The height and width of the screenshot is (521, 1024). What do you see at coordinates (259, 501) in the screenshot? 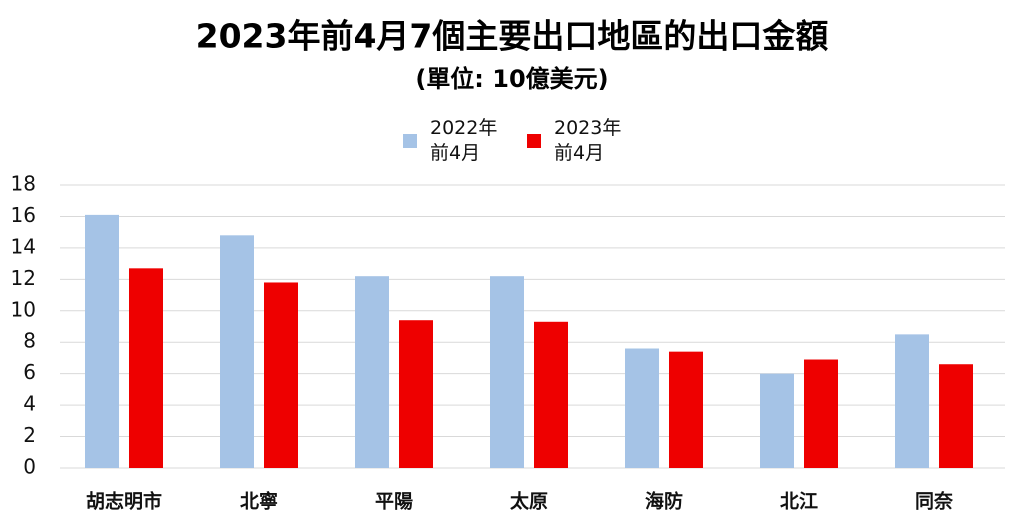
I see `x-tick-label: 北寧` at bounding box center [259, 501].